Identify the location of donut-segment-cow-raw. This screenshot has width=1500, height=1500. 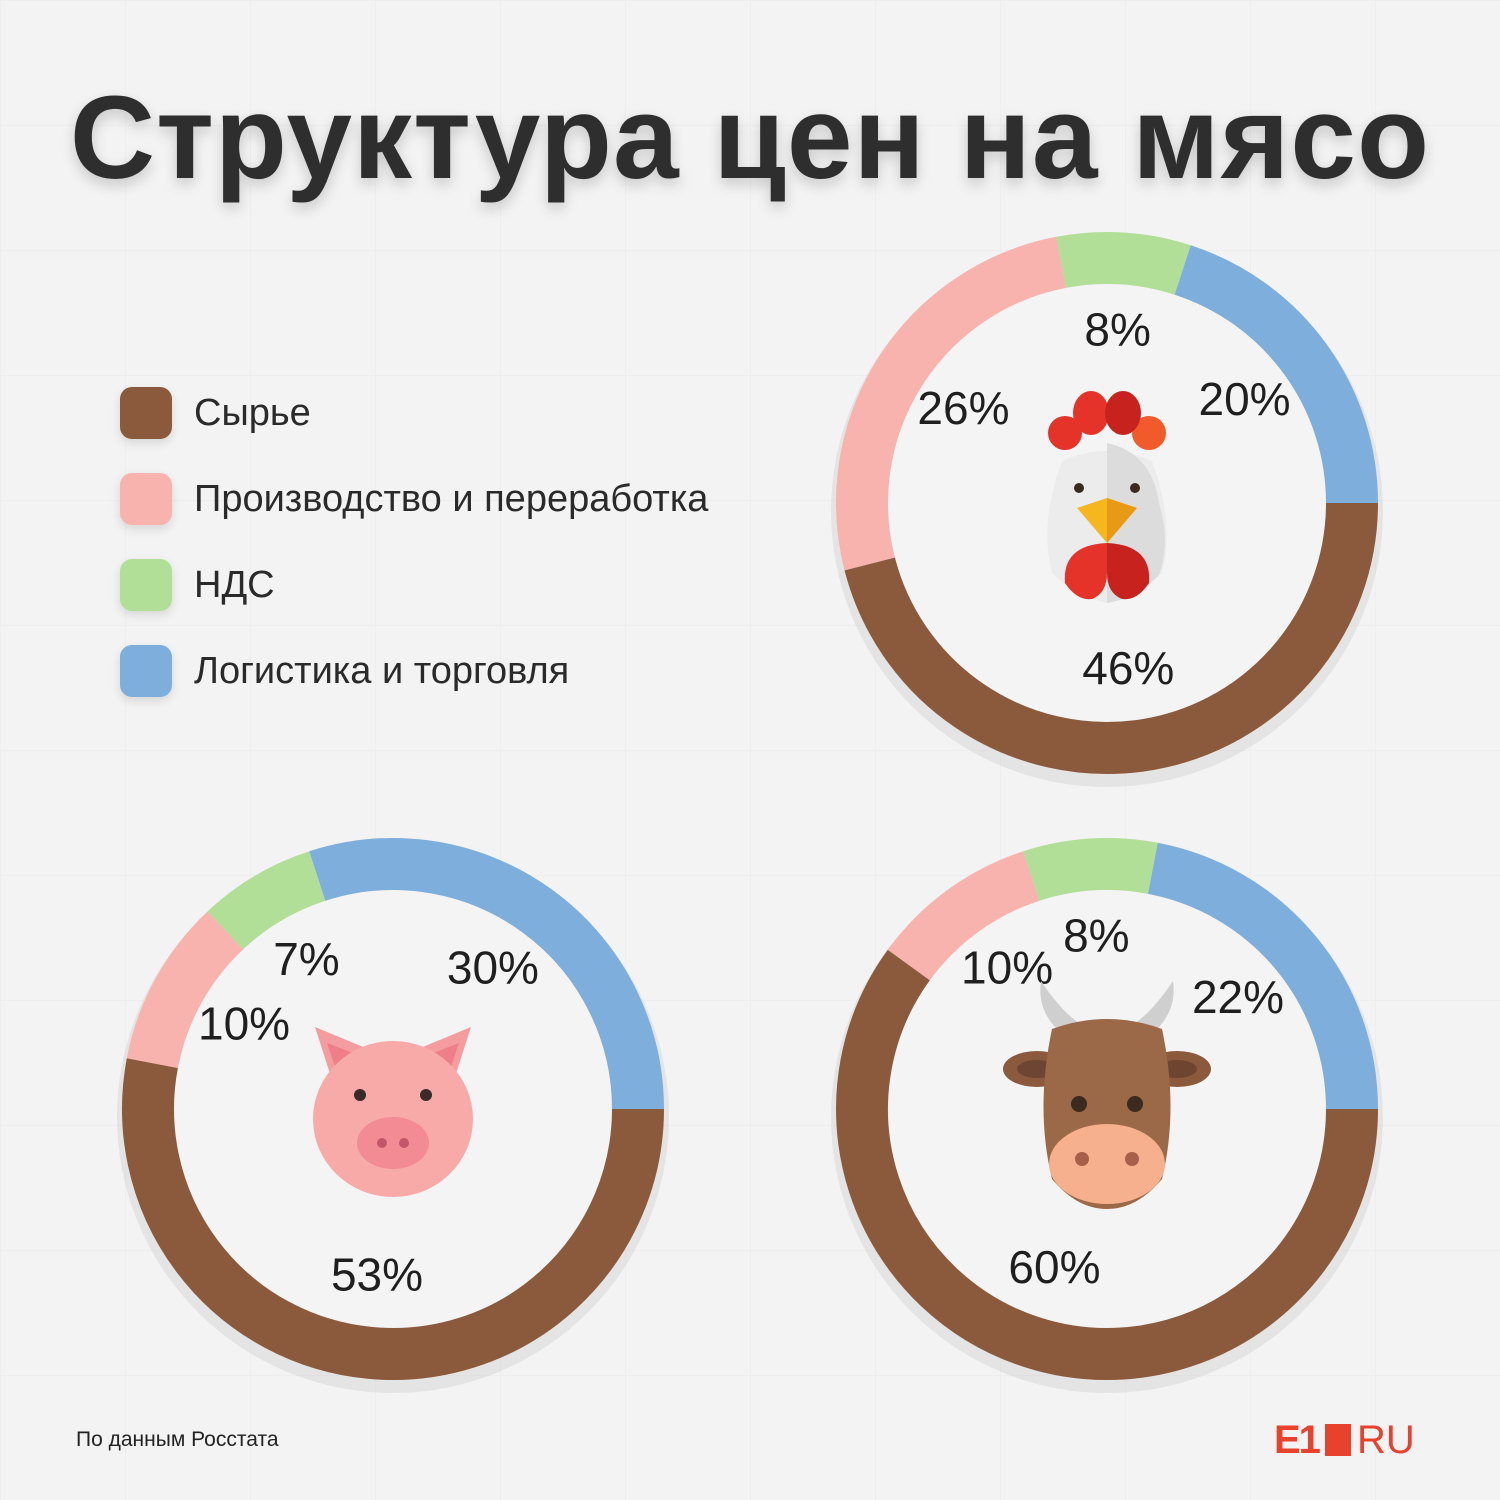
(1107, 1164).